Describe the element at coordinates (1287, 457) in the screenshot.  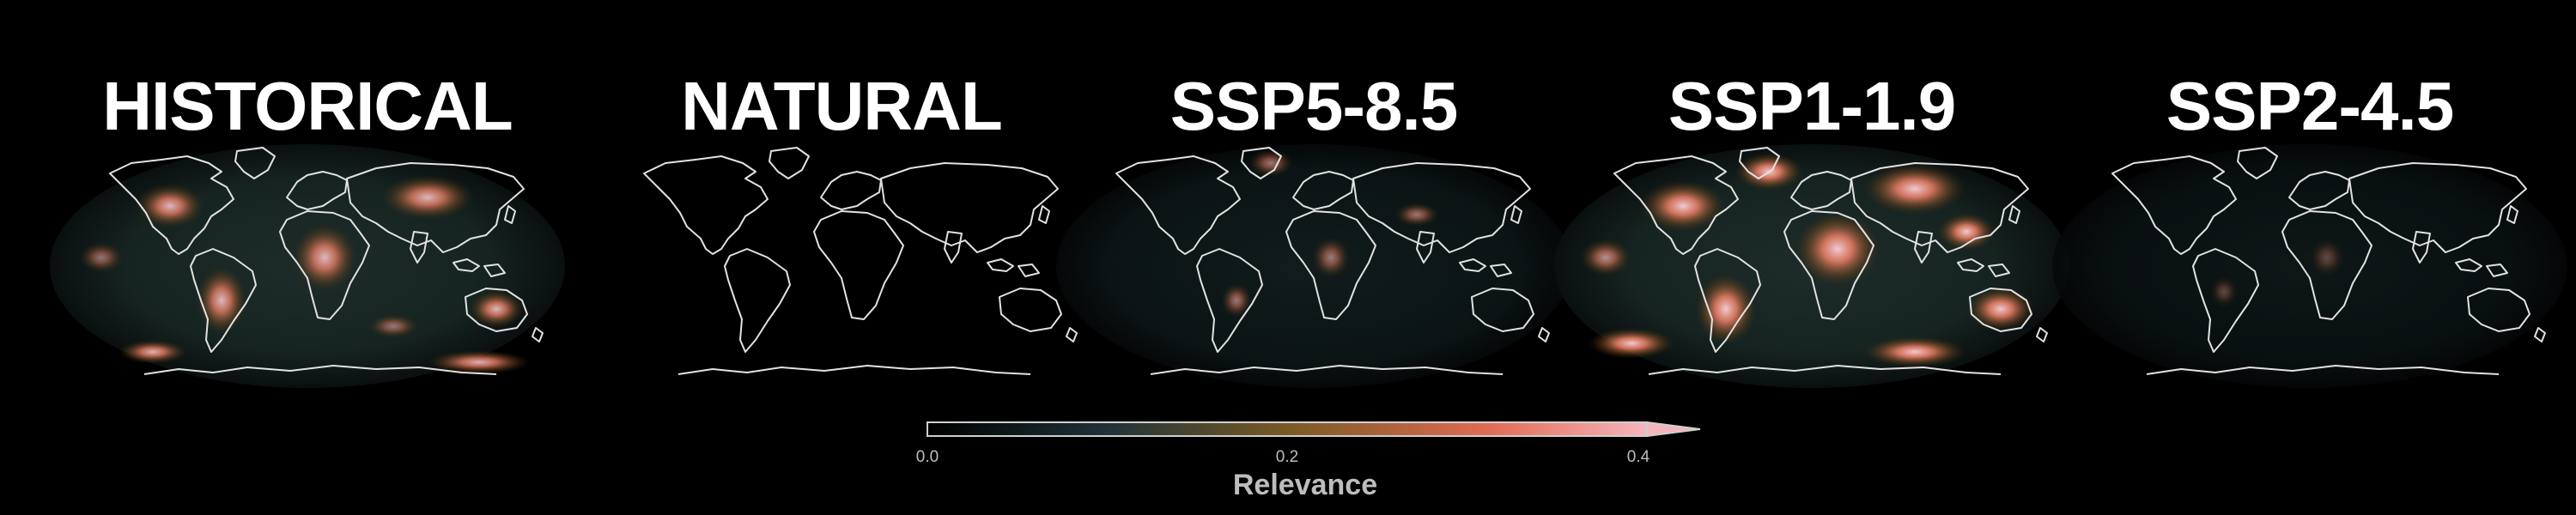
I see `colorbar-tick: 0.2` at that location.